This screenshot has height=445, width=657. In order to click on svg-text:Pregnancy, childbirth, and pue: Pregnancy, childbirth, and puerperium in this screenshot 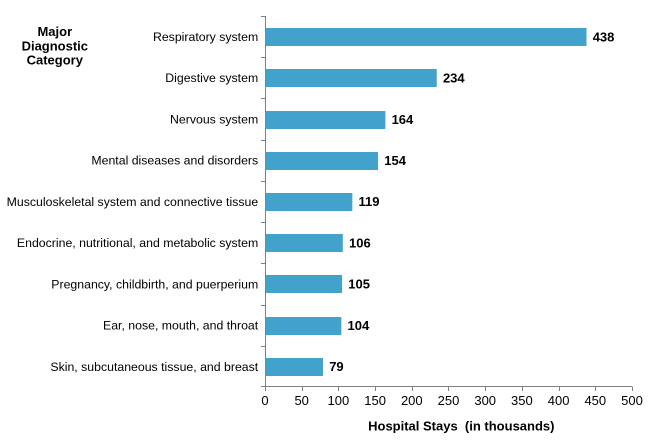, I will do `click(154, 284)`.